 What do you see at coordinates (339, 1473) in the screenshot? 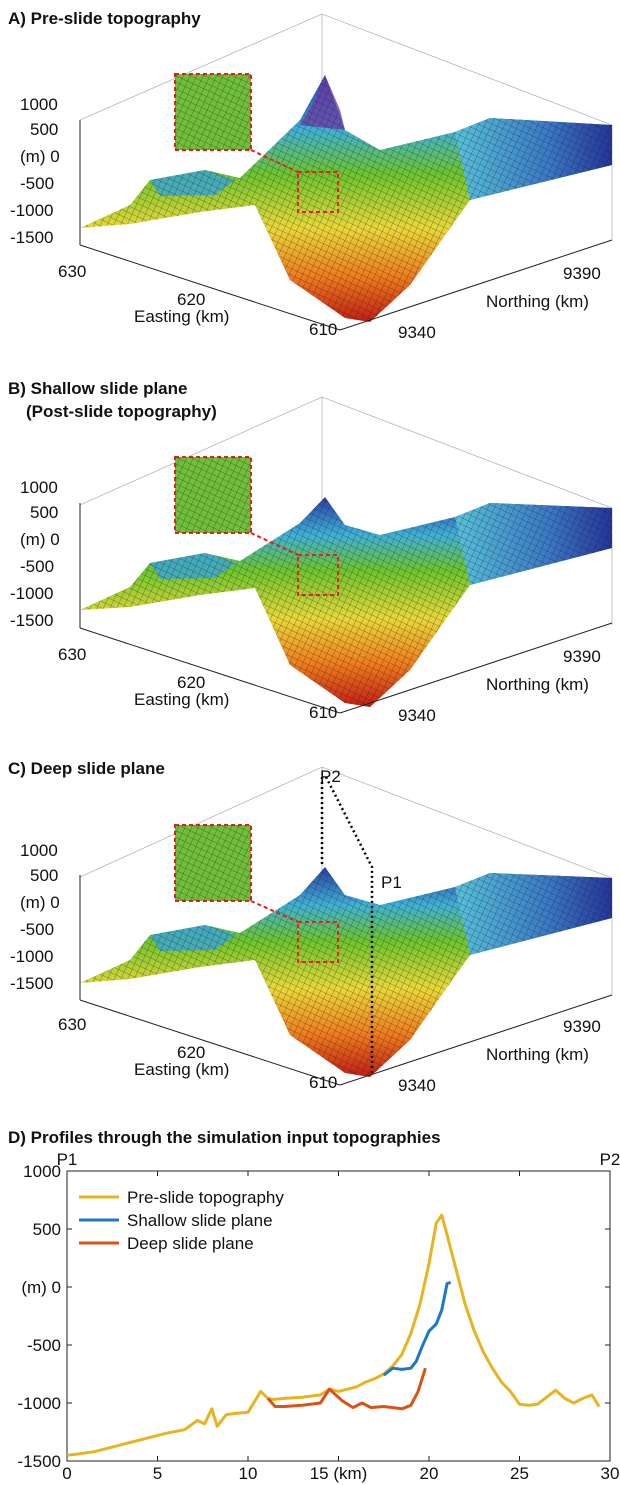
I see `x-tick-label: 15 (km)` at bounding box center [339, 1473].